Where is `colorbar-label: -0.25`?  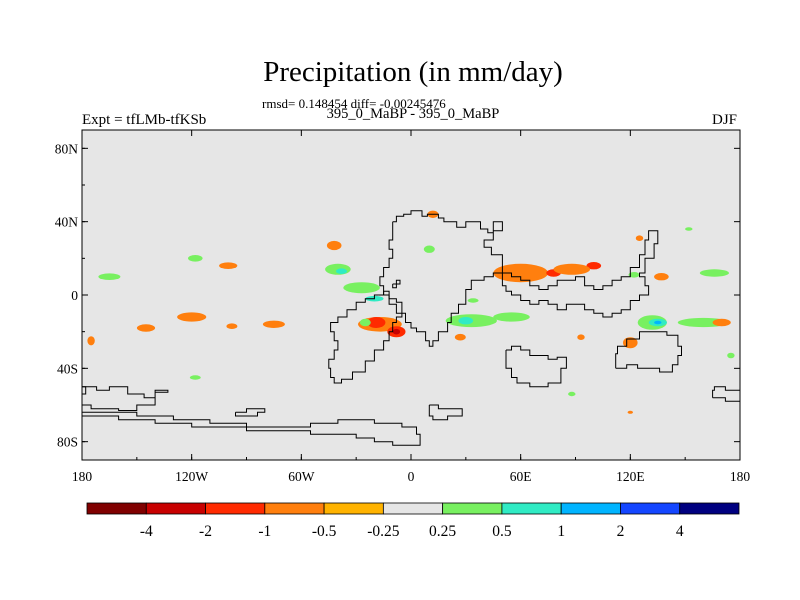 colorbar-label: -0.25 is located at coordinates (383, 531).